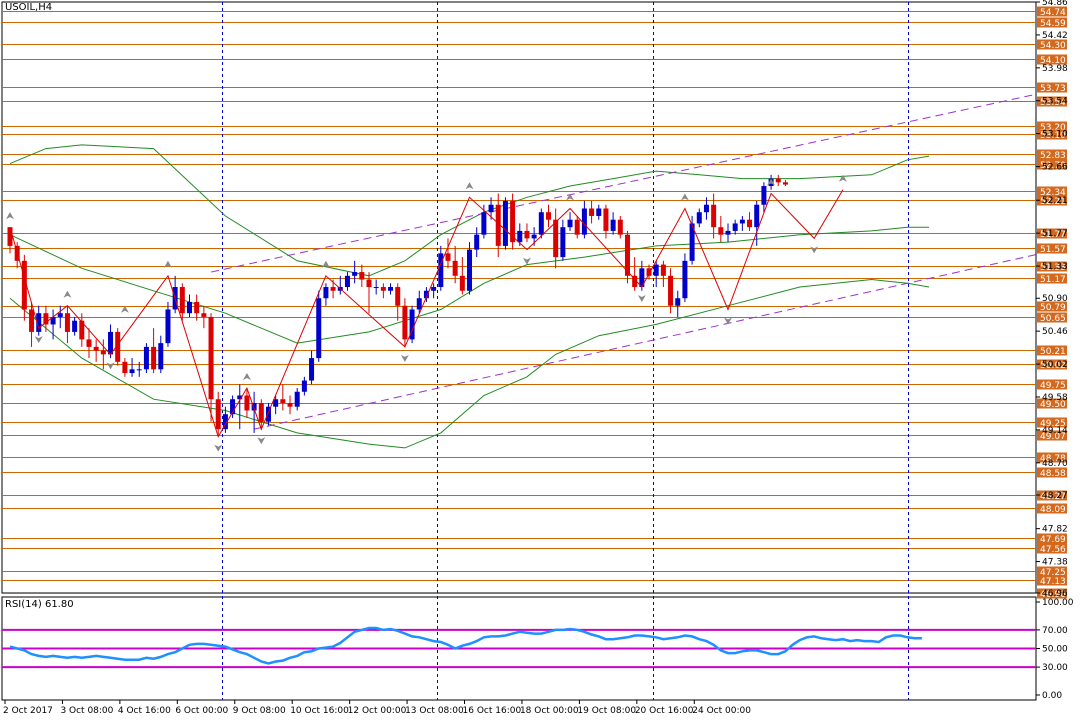  What do you see at coordinates (1055, 431) in the screenshot?
I see `price-tick-label-13: 49.14` at bounding box center [1055, 431].